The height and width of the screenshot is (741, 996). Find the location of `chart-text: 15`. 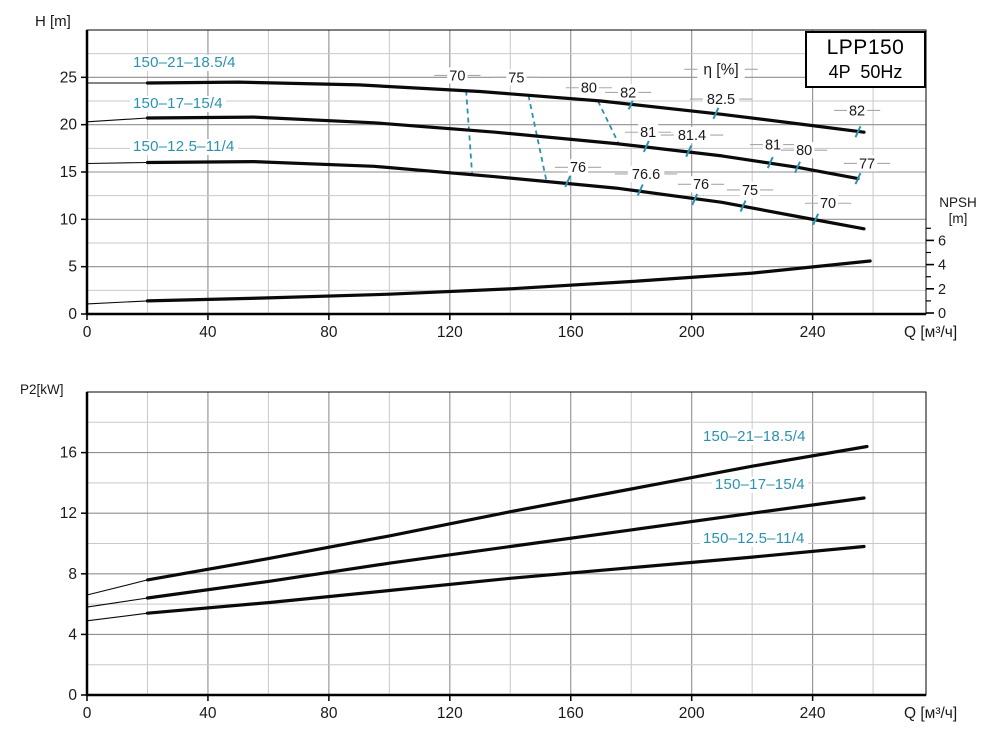

chart-text: 15 is located at coordinates (68, 172).